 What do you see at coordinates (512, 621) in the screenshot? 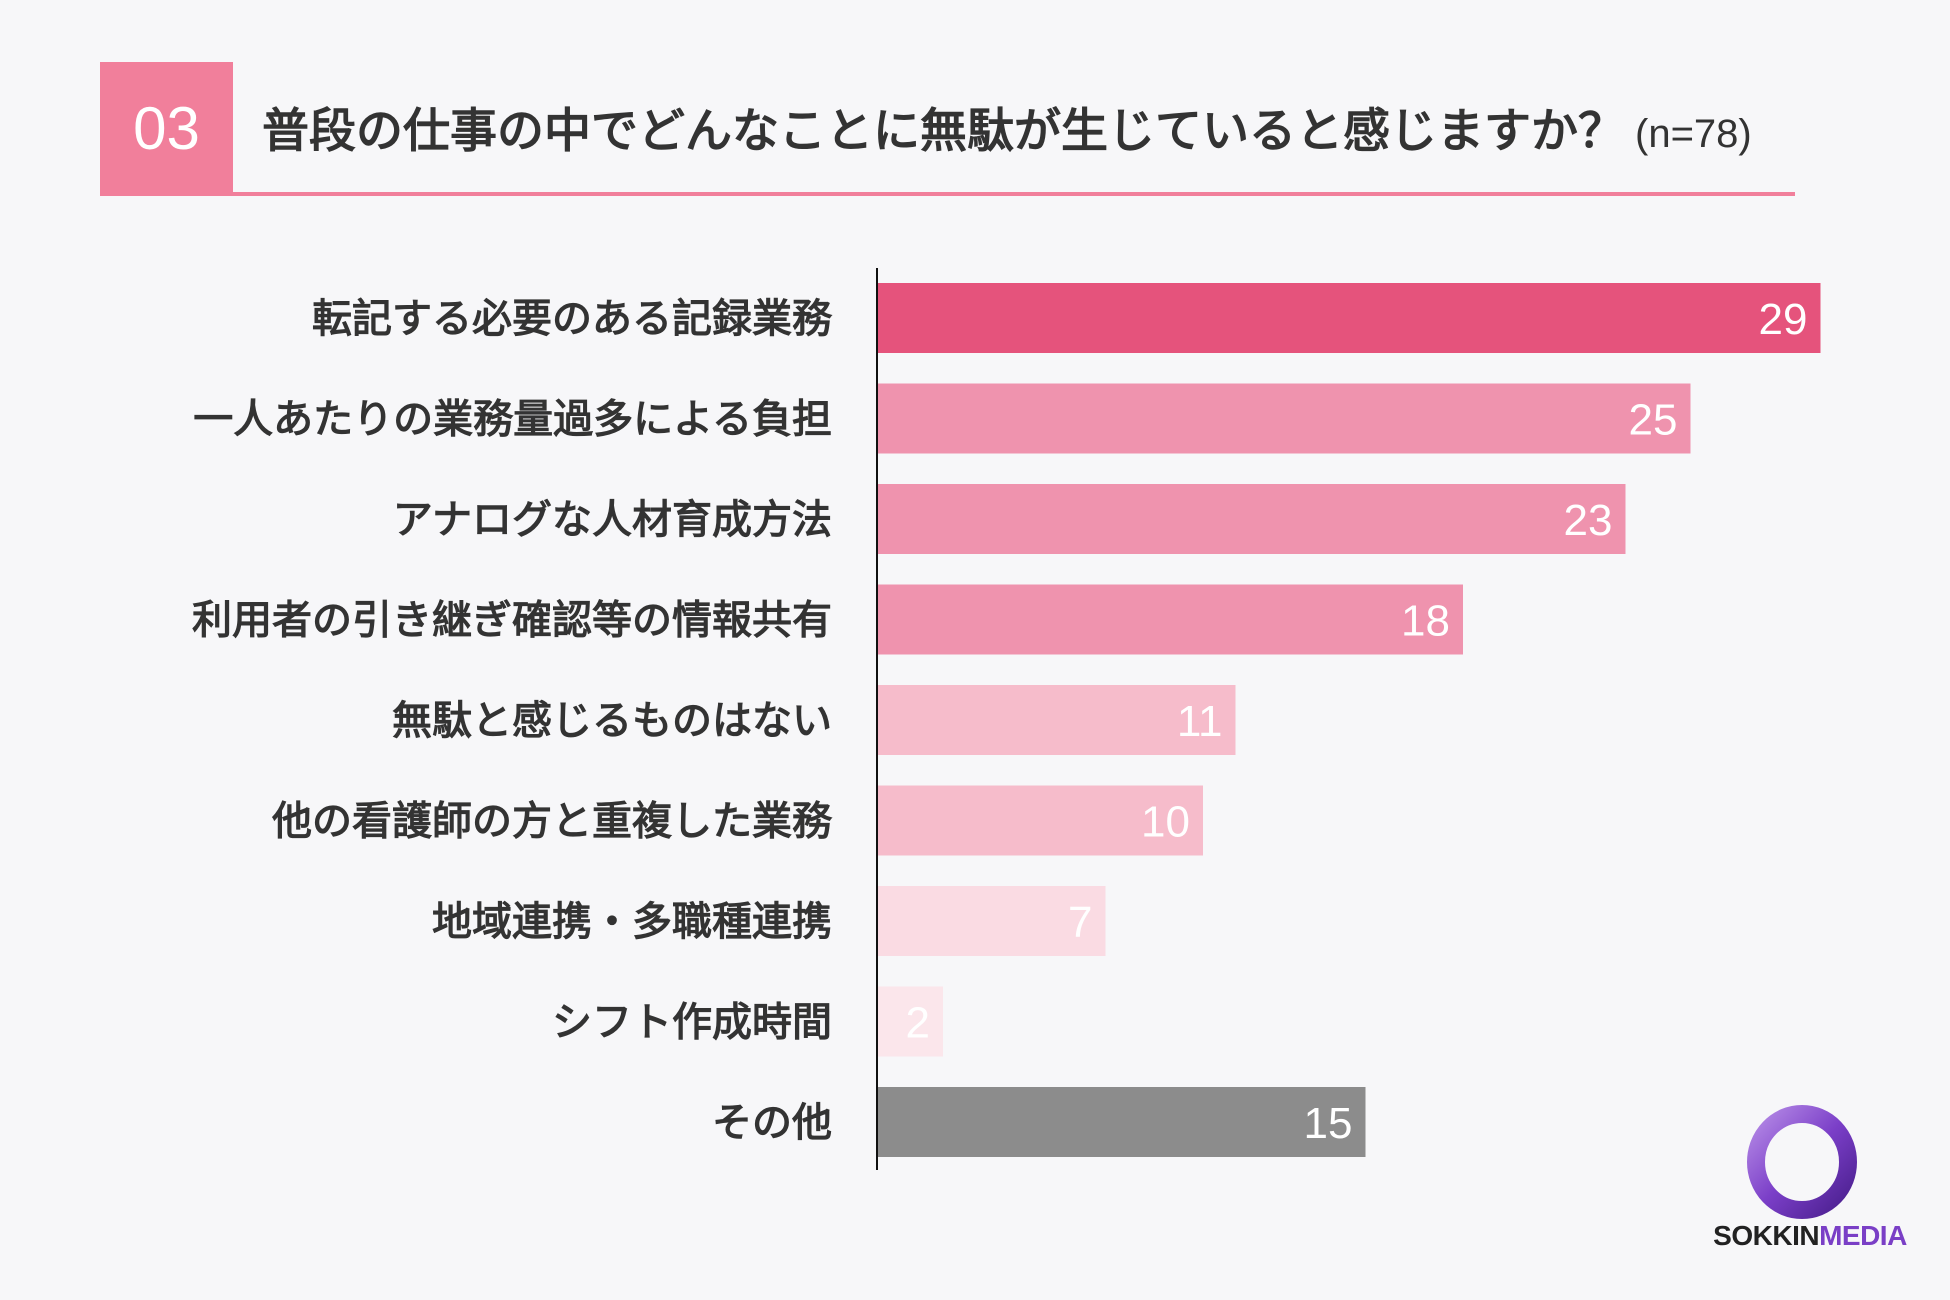
I see `category-label: 利用者の引き継ぎ確認等の情報共有` at bounding box center [512, 621].